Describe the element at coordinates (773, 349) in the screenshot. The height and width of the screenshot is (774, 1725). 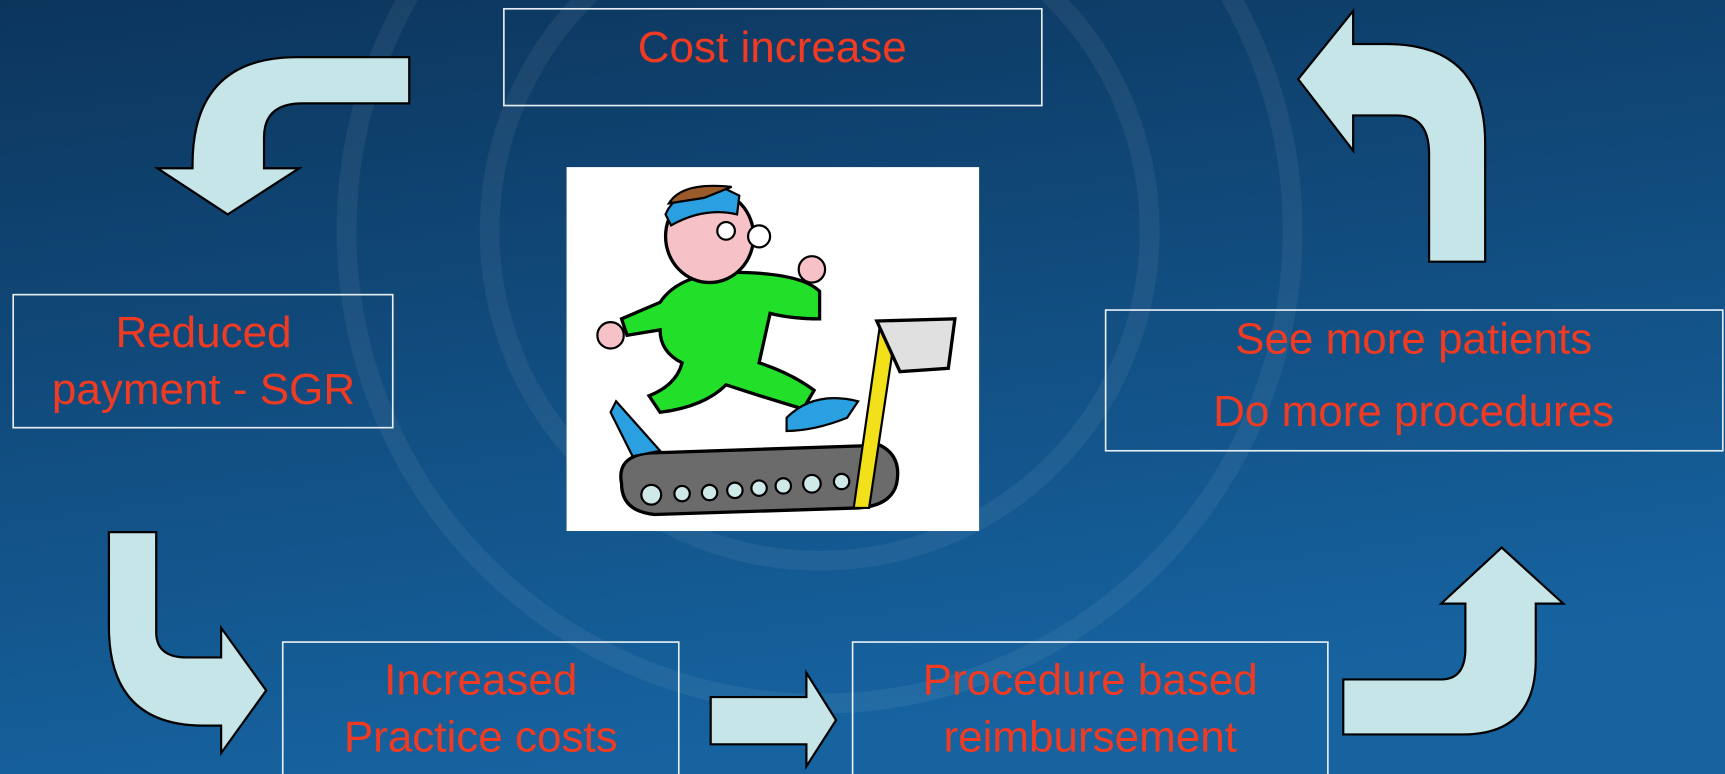
I see `treadmill-cartoon` at that location.